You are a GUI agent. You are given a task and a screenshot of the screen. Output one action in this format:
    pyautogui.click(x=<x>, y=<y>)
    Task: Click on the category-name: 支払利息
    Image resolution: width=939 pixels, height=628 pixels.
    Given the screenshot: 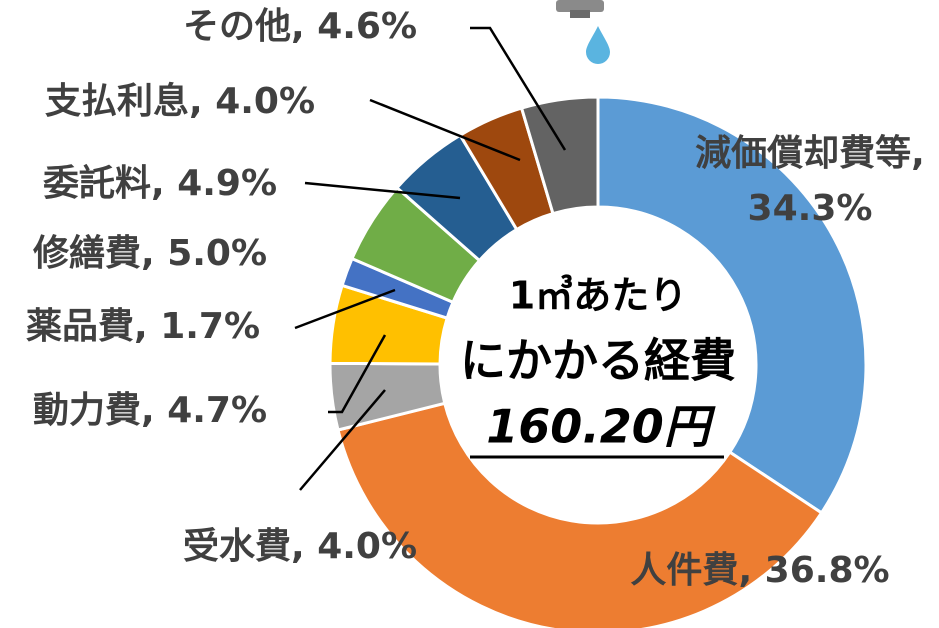 What is the action you would take?
    pyautogui.click(x=117, y=101)
    